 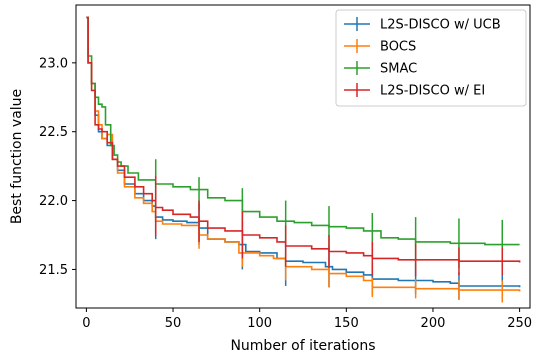 I want to click on x-tick-label: 0, so click(x=86, y=323).